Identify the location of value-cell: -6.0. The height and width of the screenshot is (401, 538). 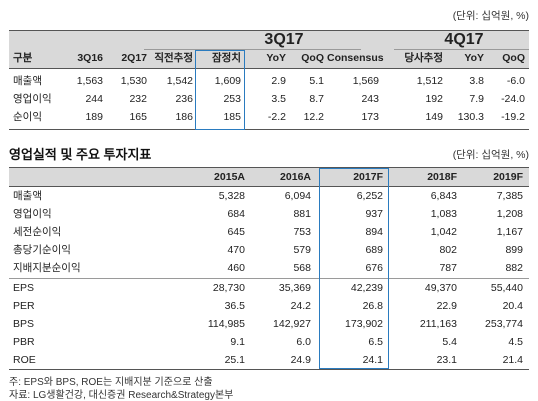
(515, 81).